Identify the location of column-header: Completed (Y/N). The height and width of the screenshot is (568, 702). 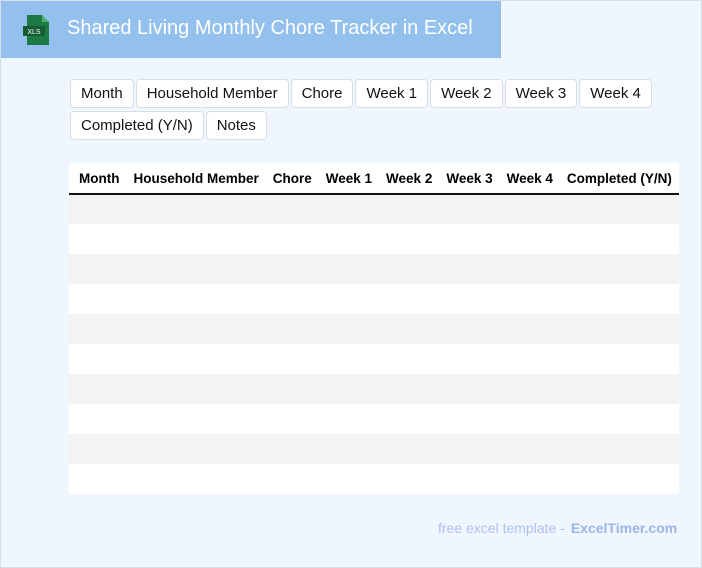
(619, 179).